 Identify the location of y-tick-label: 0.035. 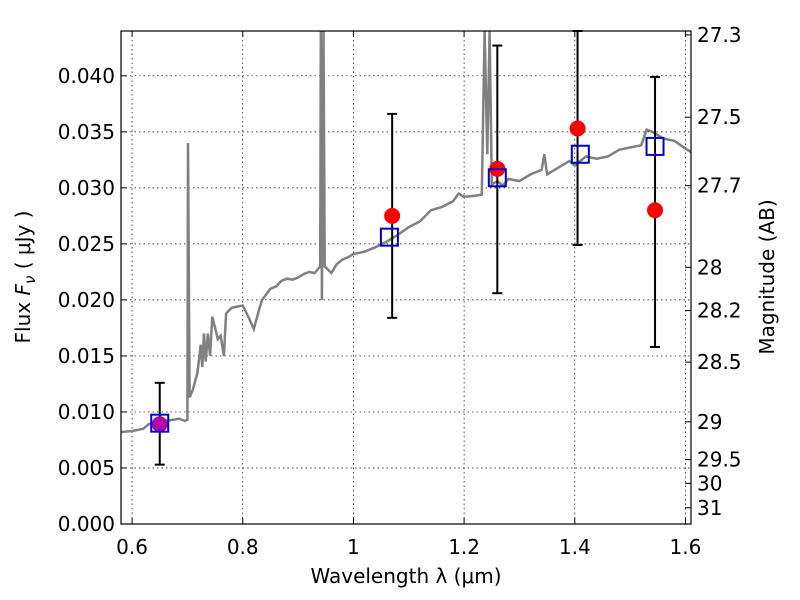
(86, 132).